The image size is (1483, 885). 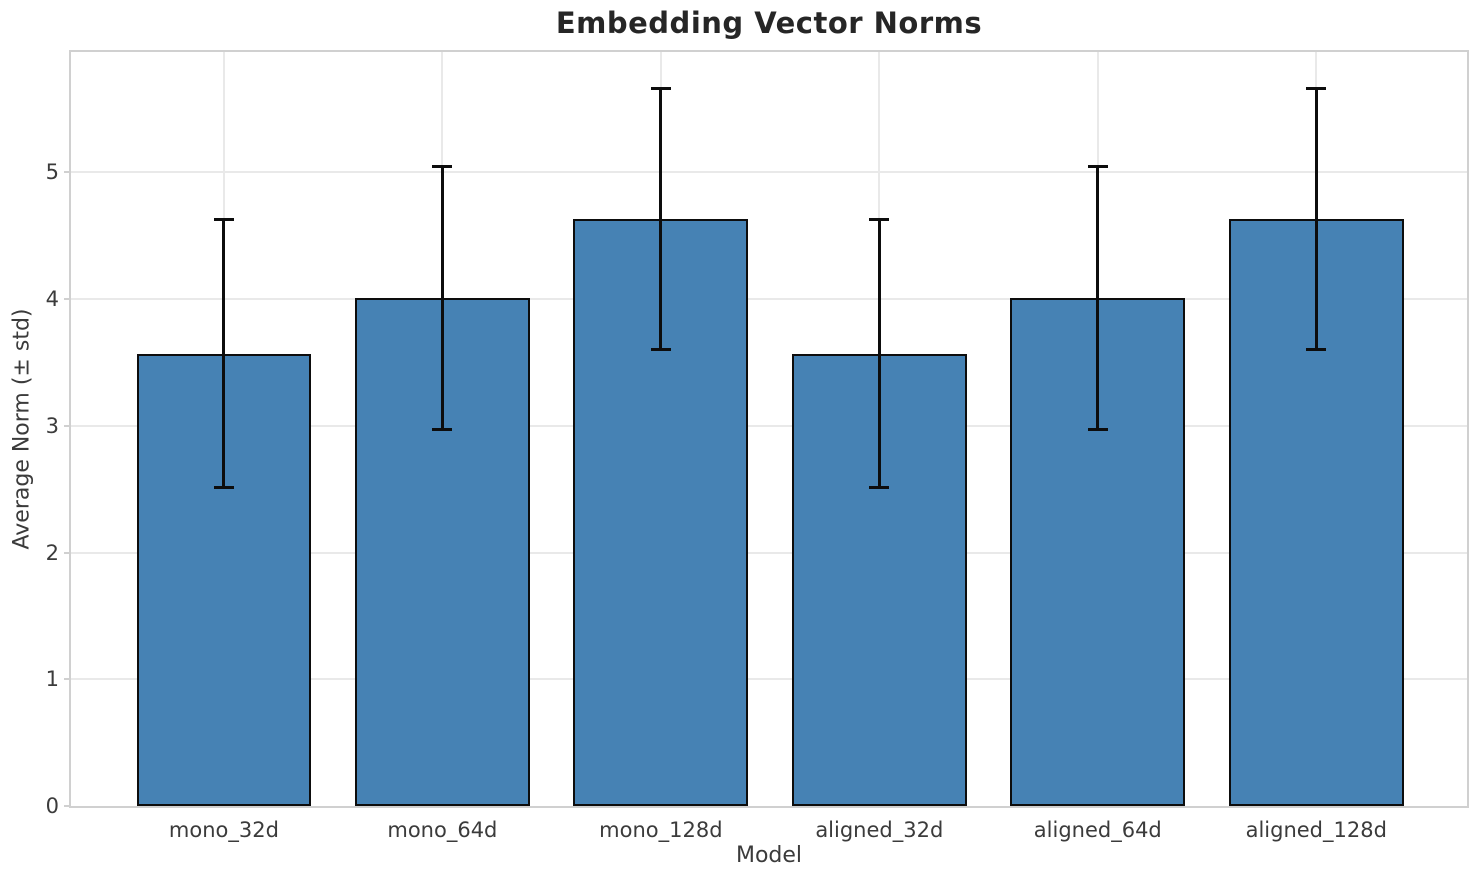 What do you see at coordinates (52, 679) in the screenshot?
I see `y-tick-label: 1` at bounding box center [52, 679].